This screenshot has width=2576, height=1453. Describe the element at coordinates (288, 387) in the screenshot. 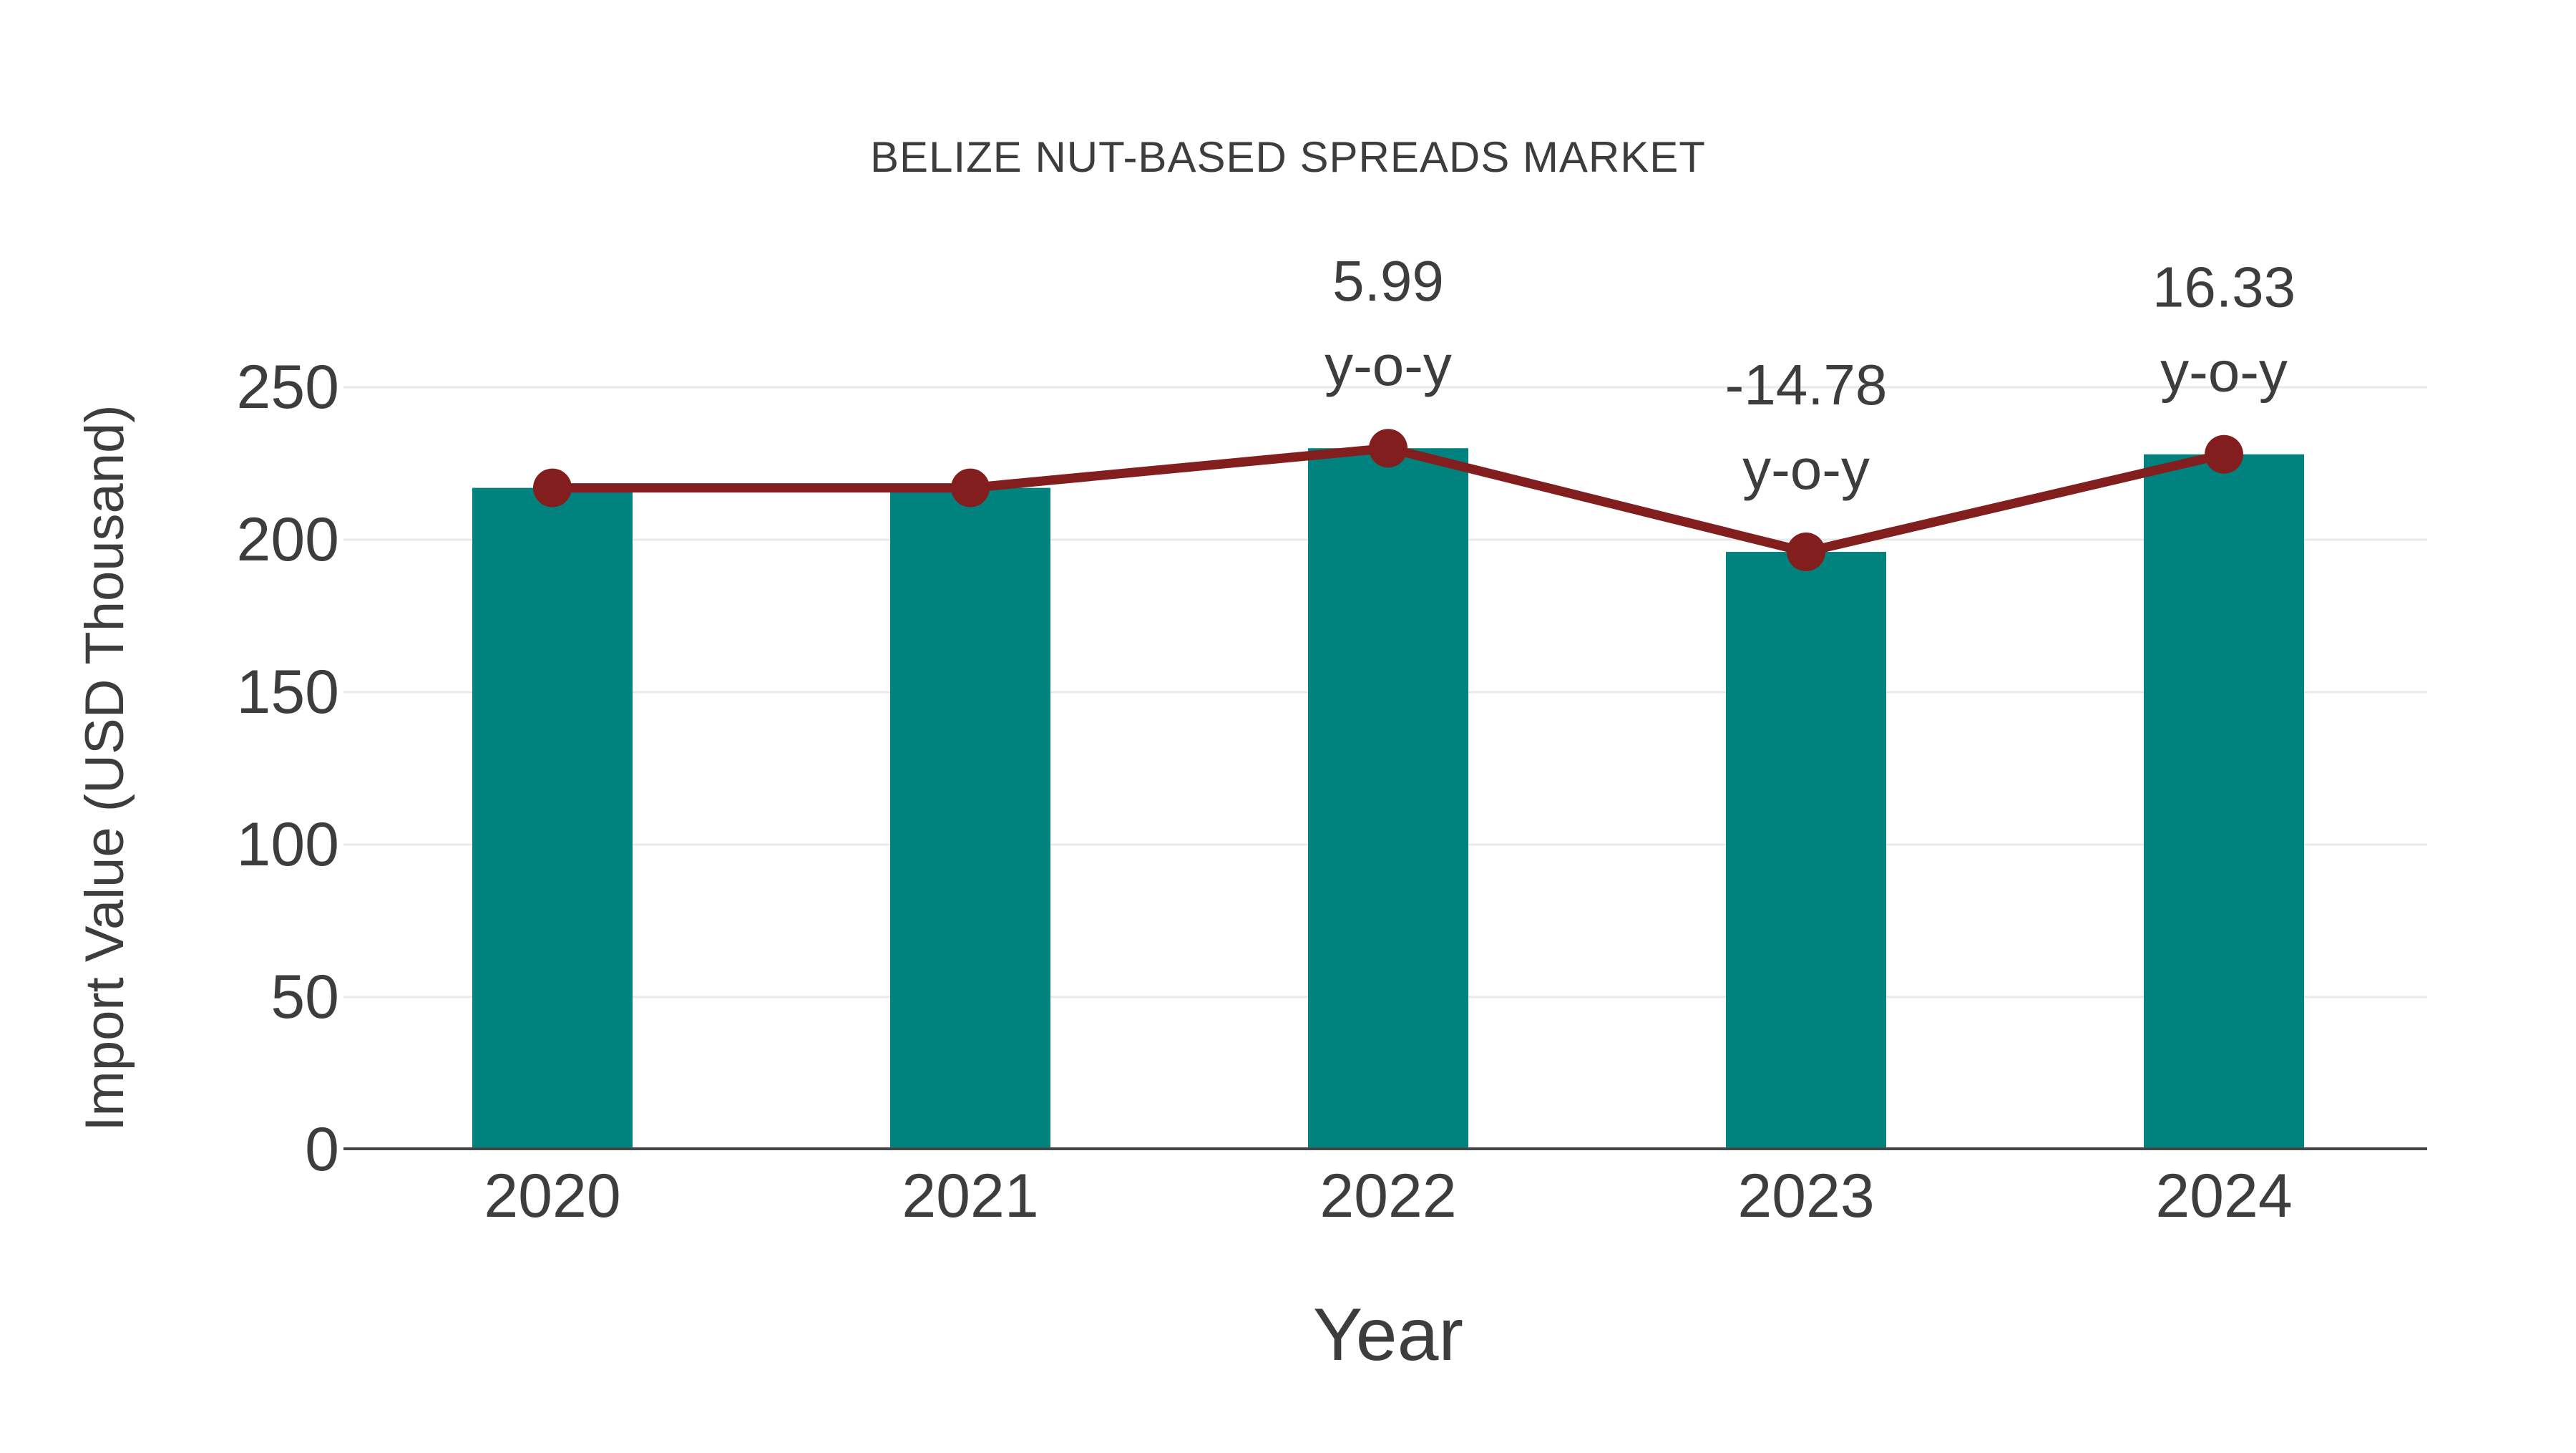

I see `y-tick-label-250: 250` at that location.